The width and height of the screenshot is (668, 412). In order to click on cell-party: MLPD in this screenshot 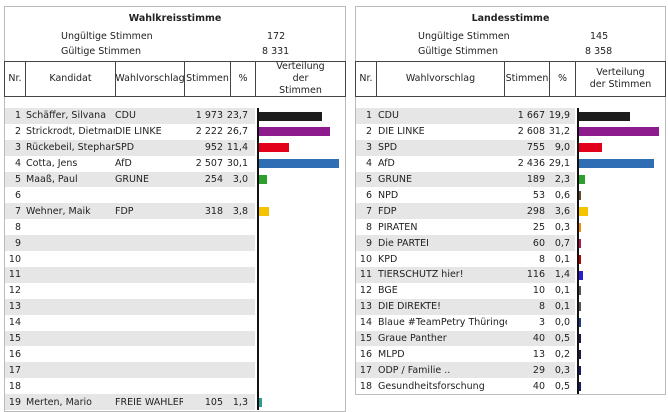, I will do `click(391, 354)`.